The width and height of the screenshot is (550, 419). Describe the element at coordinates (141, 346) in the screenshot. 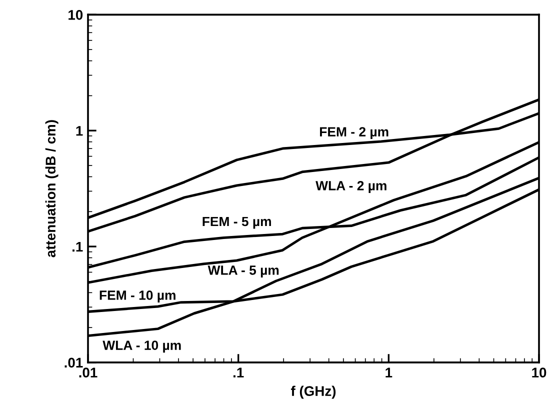

I see `series-label: WLA - 10 µm` at that location.